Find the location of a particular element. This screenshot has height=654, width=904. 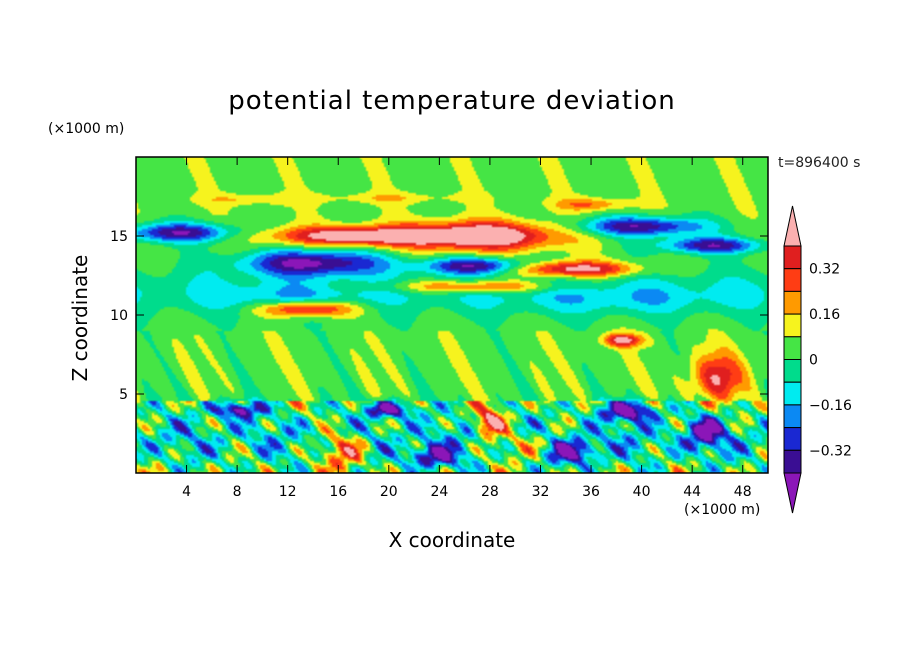

x-tick-label: 16 is located at coordinates (338, 492).